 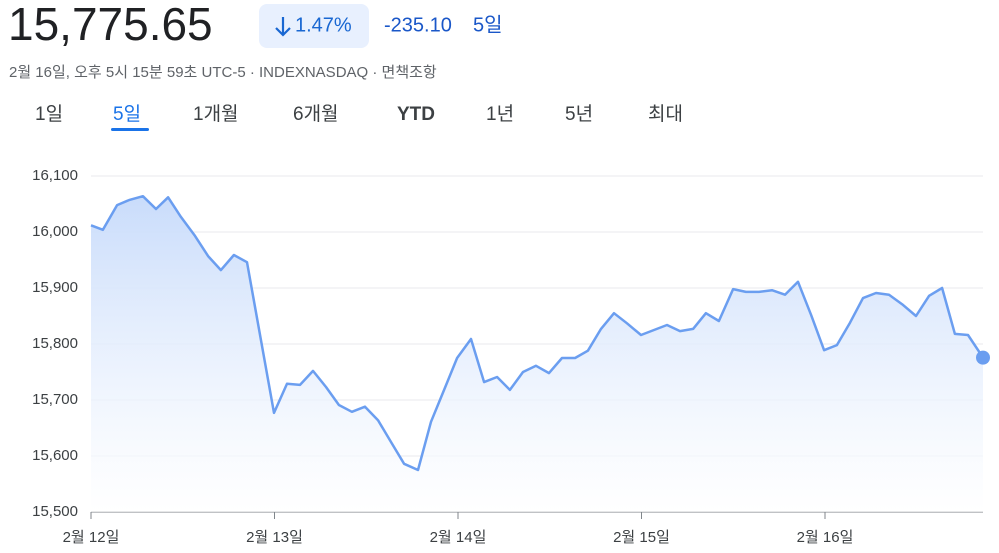 What do you see at coordinates (55, 231) in the screenshot?
I see `y-tick-label: 16,000` at bounding box center [55, 231].